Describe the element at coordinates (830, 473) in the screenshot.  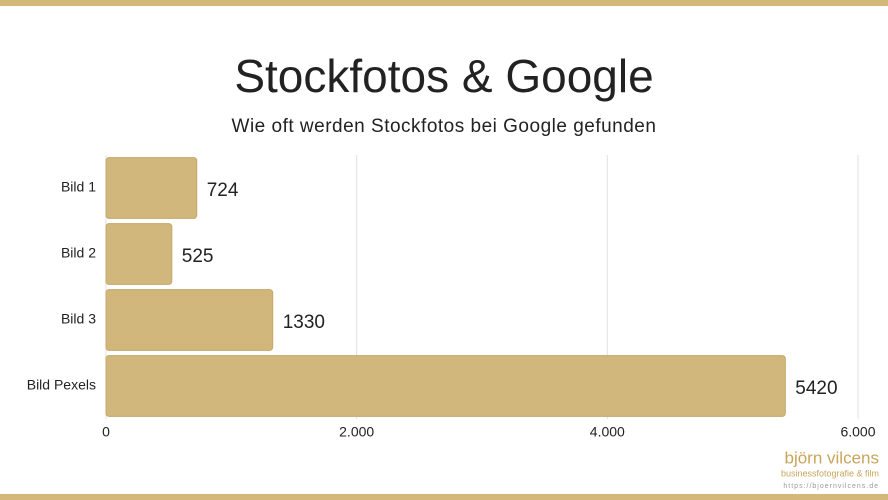
I see `brand-tagline: businessfotografie & film` at that location.